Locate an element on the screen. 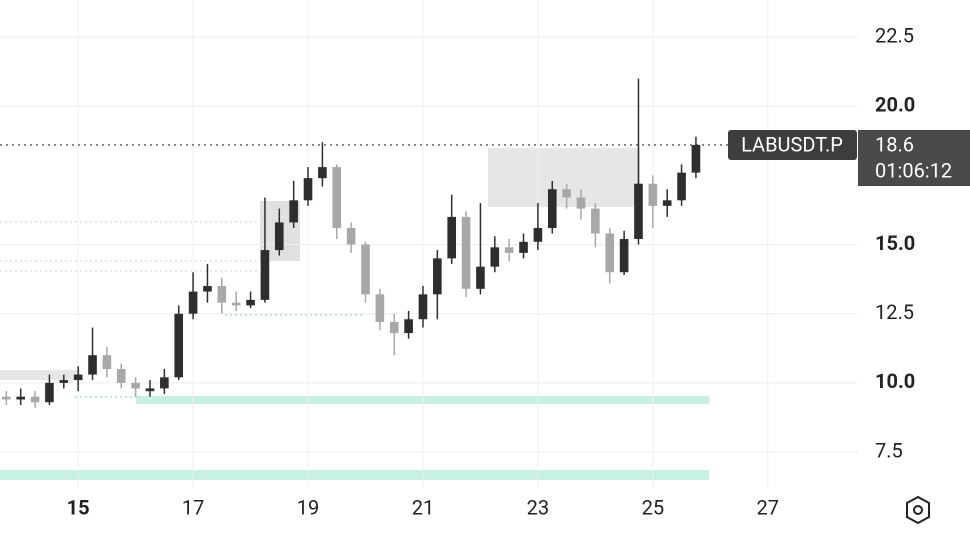 The image size is (970, 545). symbol-label: LABUSDT.P is located at coordinates (792, 144).